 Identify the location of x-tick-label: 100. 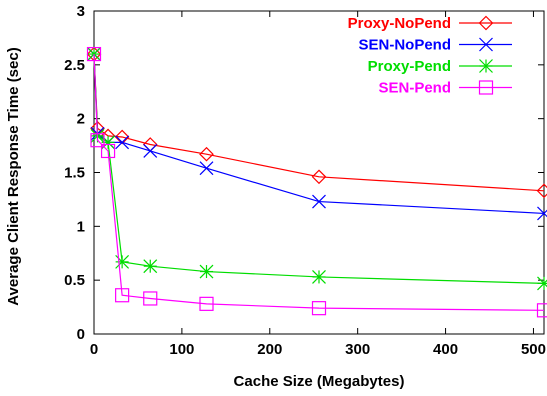
(181, 349).